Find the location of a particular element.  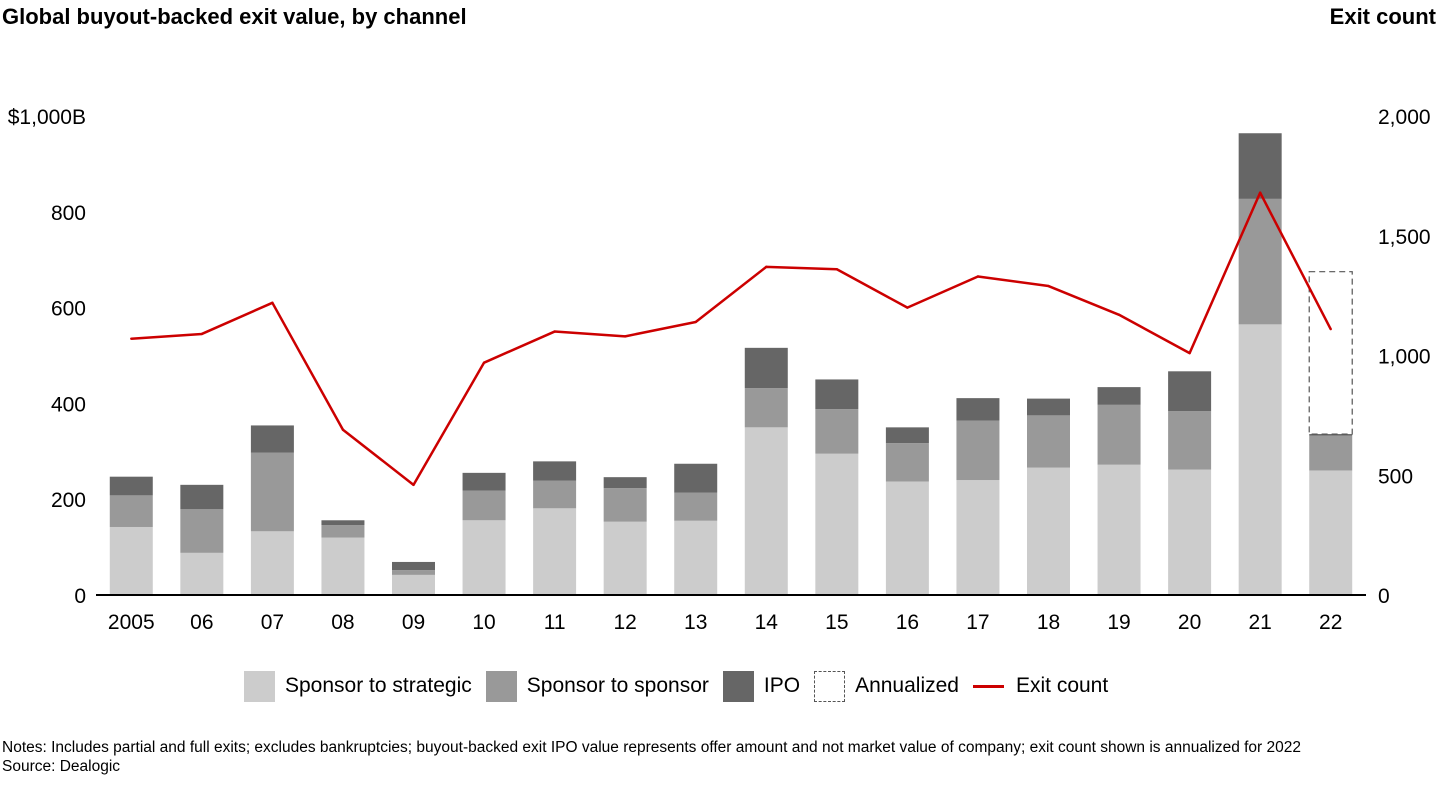

x-tick-label: 11 is located at coordinates (555, 622).